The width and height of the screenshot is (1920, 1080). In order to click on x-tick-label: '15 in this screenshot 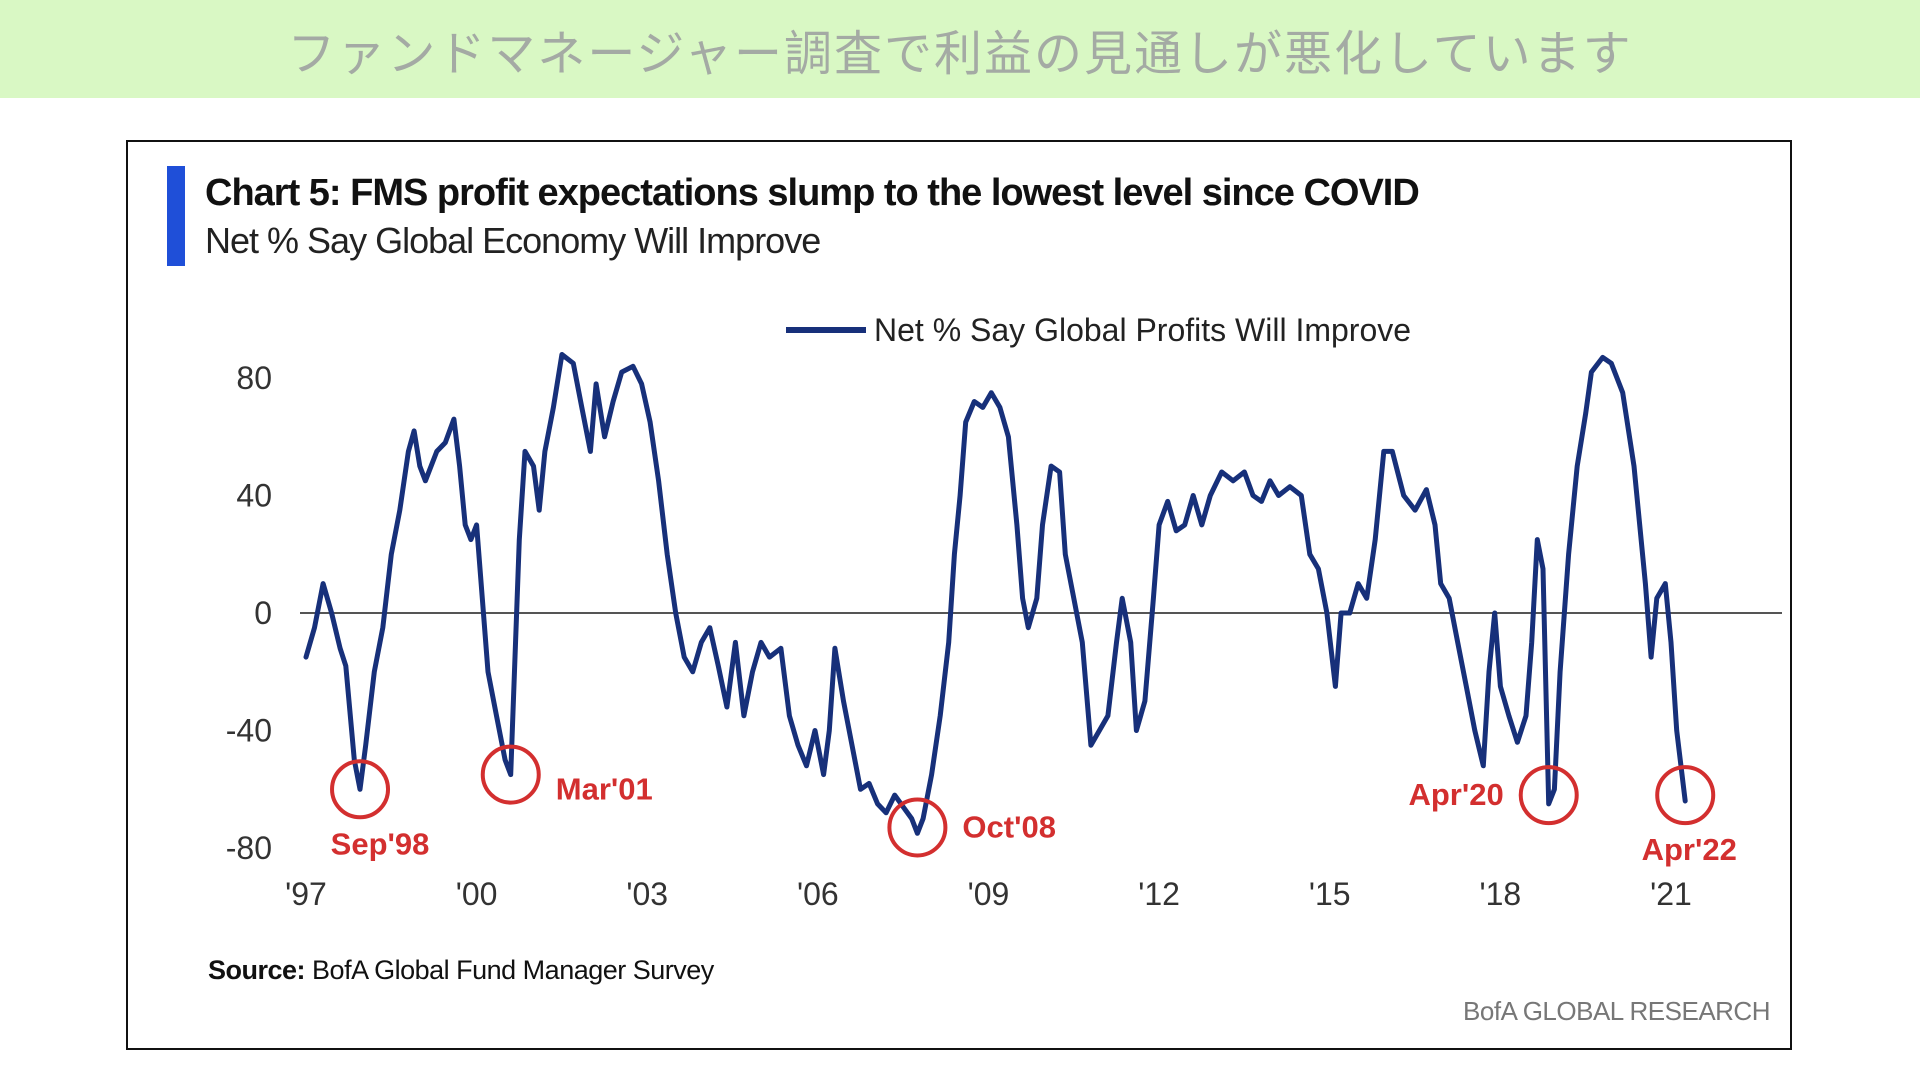, I will do `click(1330, 894)`.